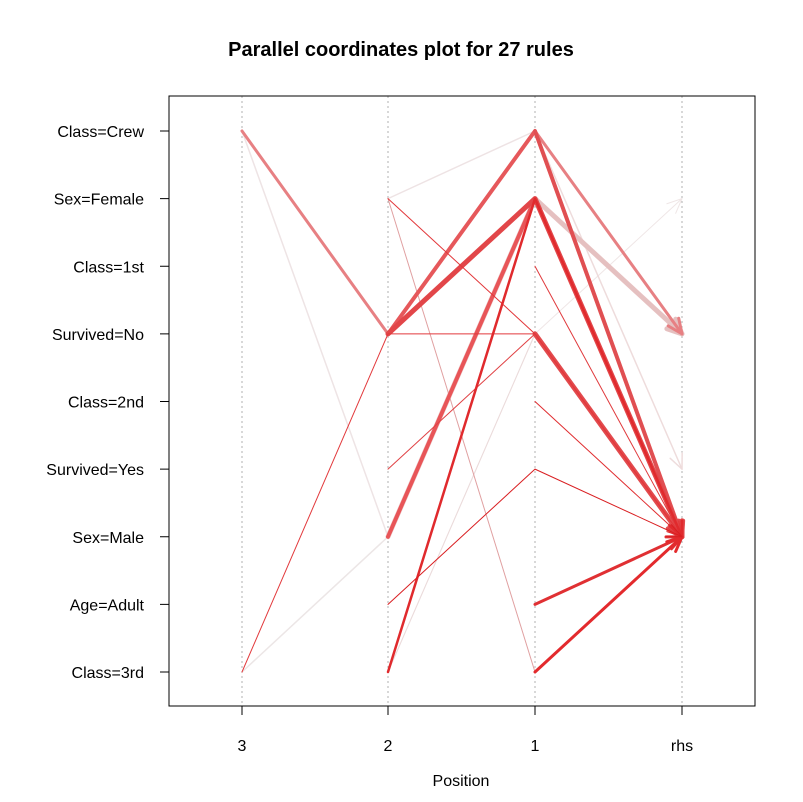 The width and height of the screenshot is (803, 802). I want to click on y-tick-label: Class=1st, so click(108, 267).